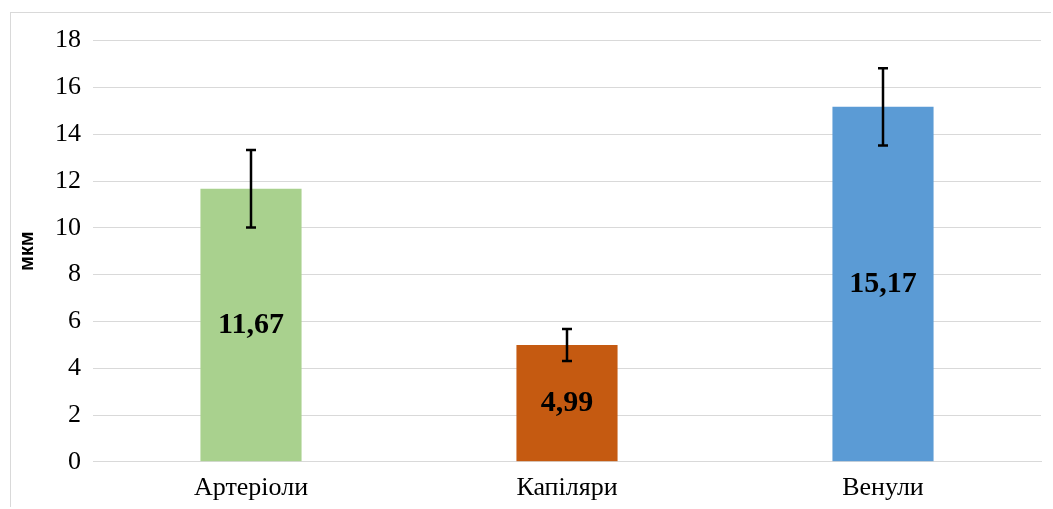  What do you see at coordinates (883, 281) in the screenshot?
I see `data-label: 15,17` at bounding box center [883, 281].